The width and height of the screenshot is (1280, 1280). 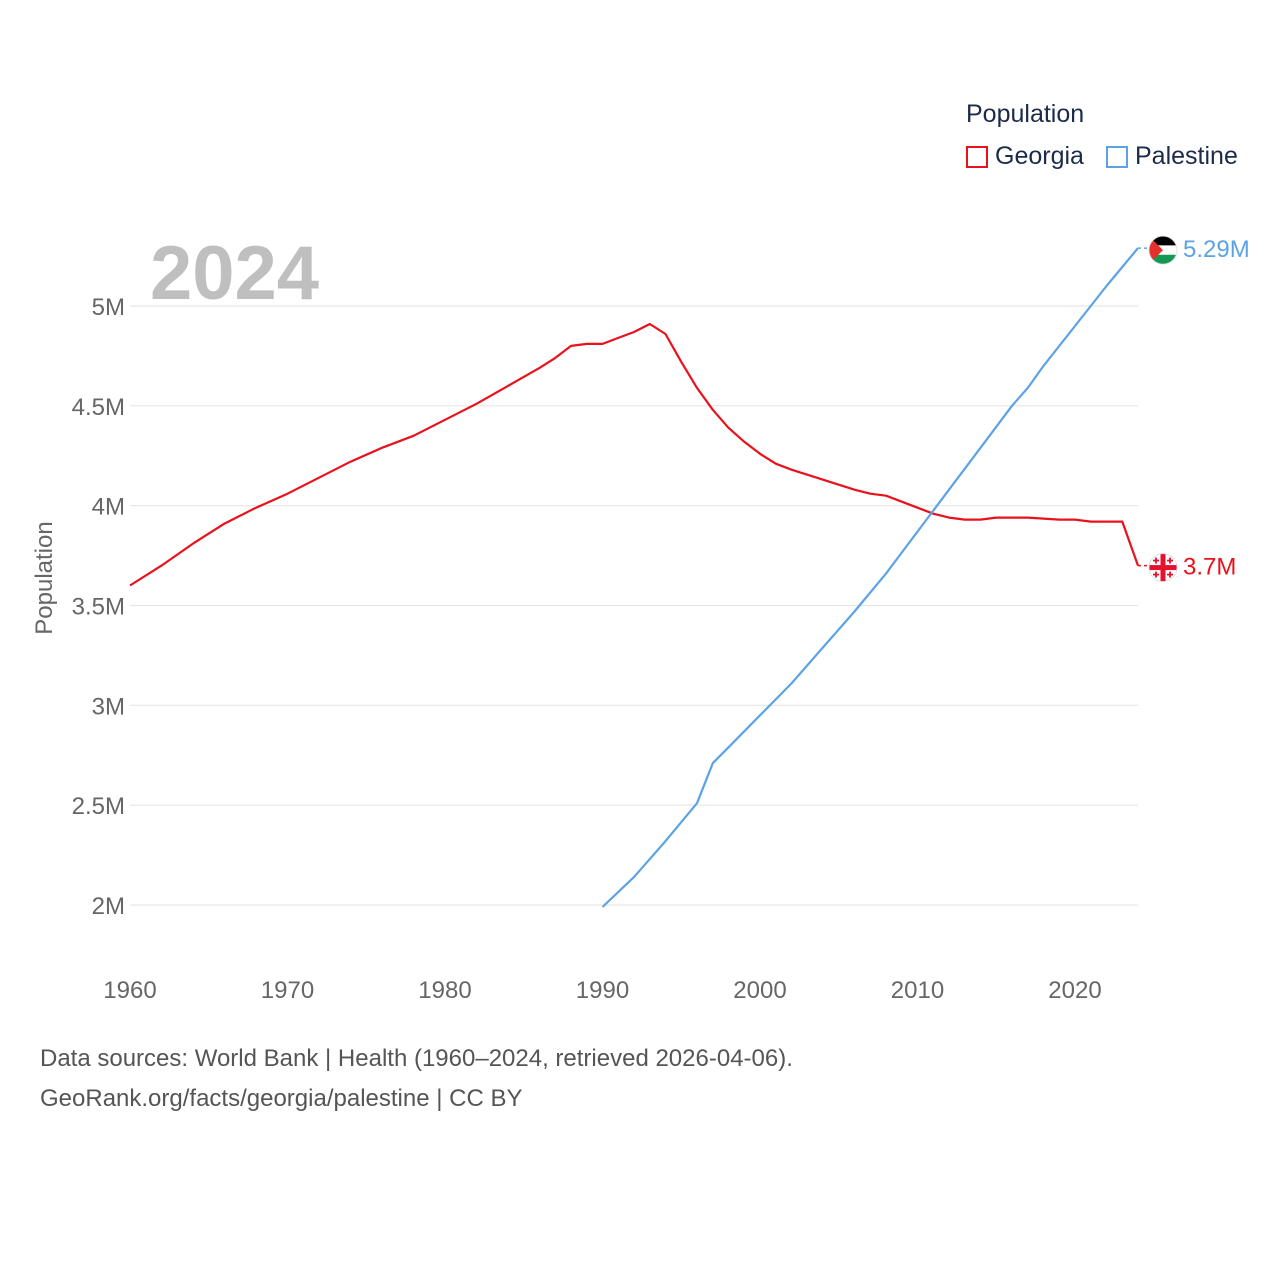 What do you see at coordinates (108, 307) in the screenshot?
I see `y-tick-label: 5M` at bounding box center [108, 307].